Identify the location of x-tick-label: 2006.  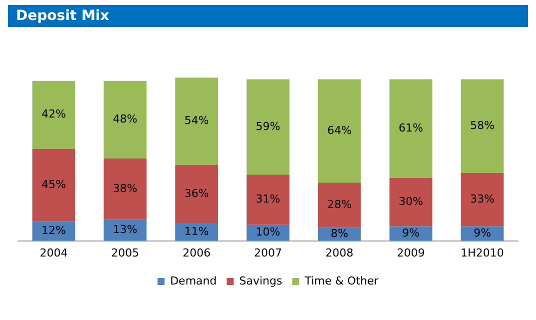
(196, 253).